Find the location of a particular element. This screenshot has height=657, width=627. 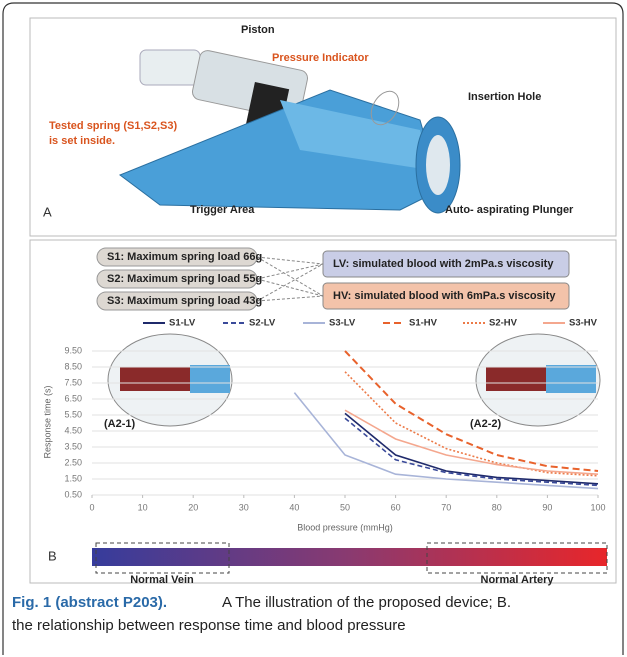

vein-box is located at coordinates (162, 558).